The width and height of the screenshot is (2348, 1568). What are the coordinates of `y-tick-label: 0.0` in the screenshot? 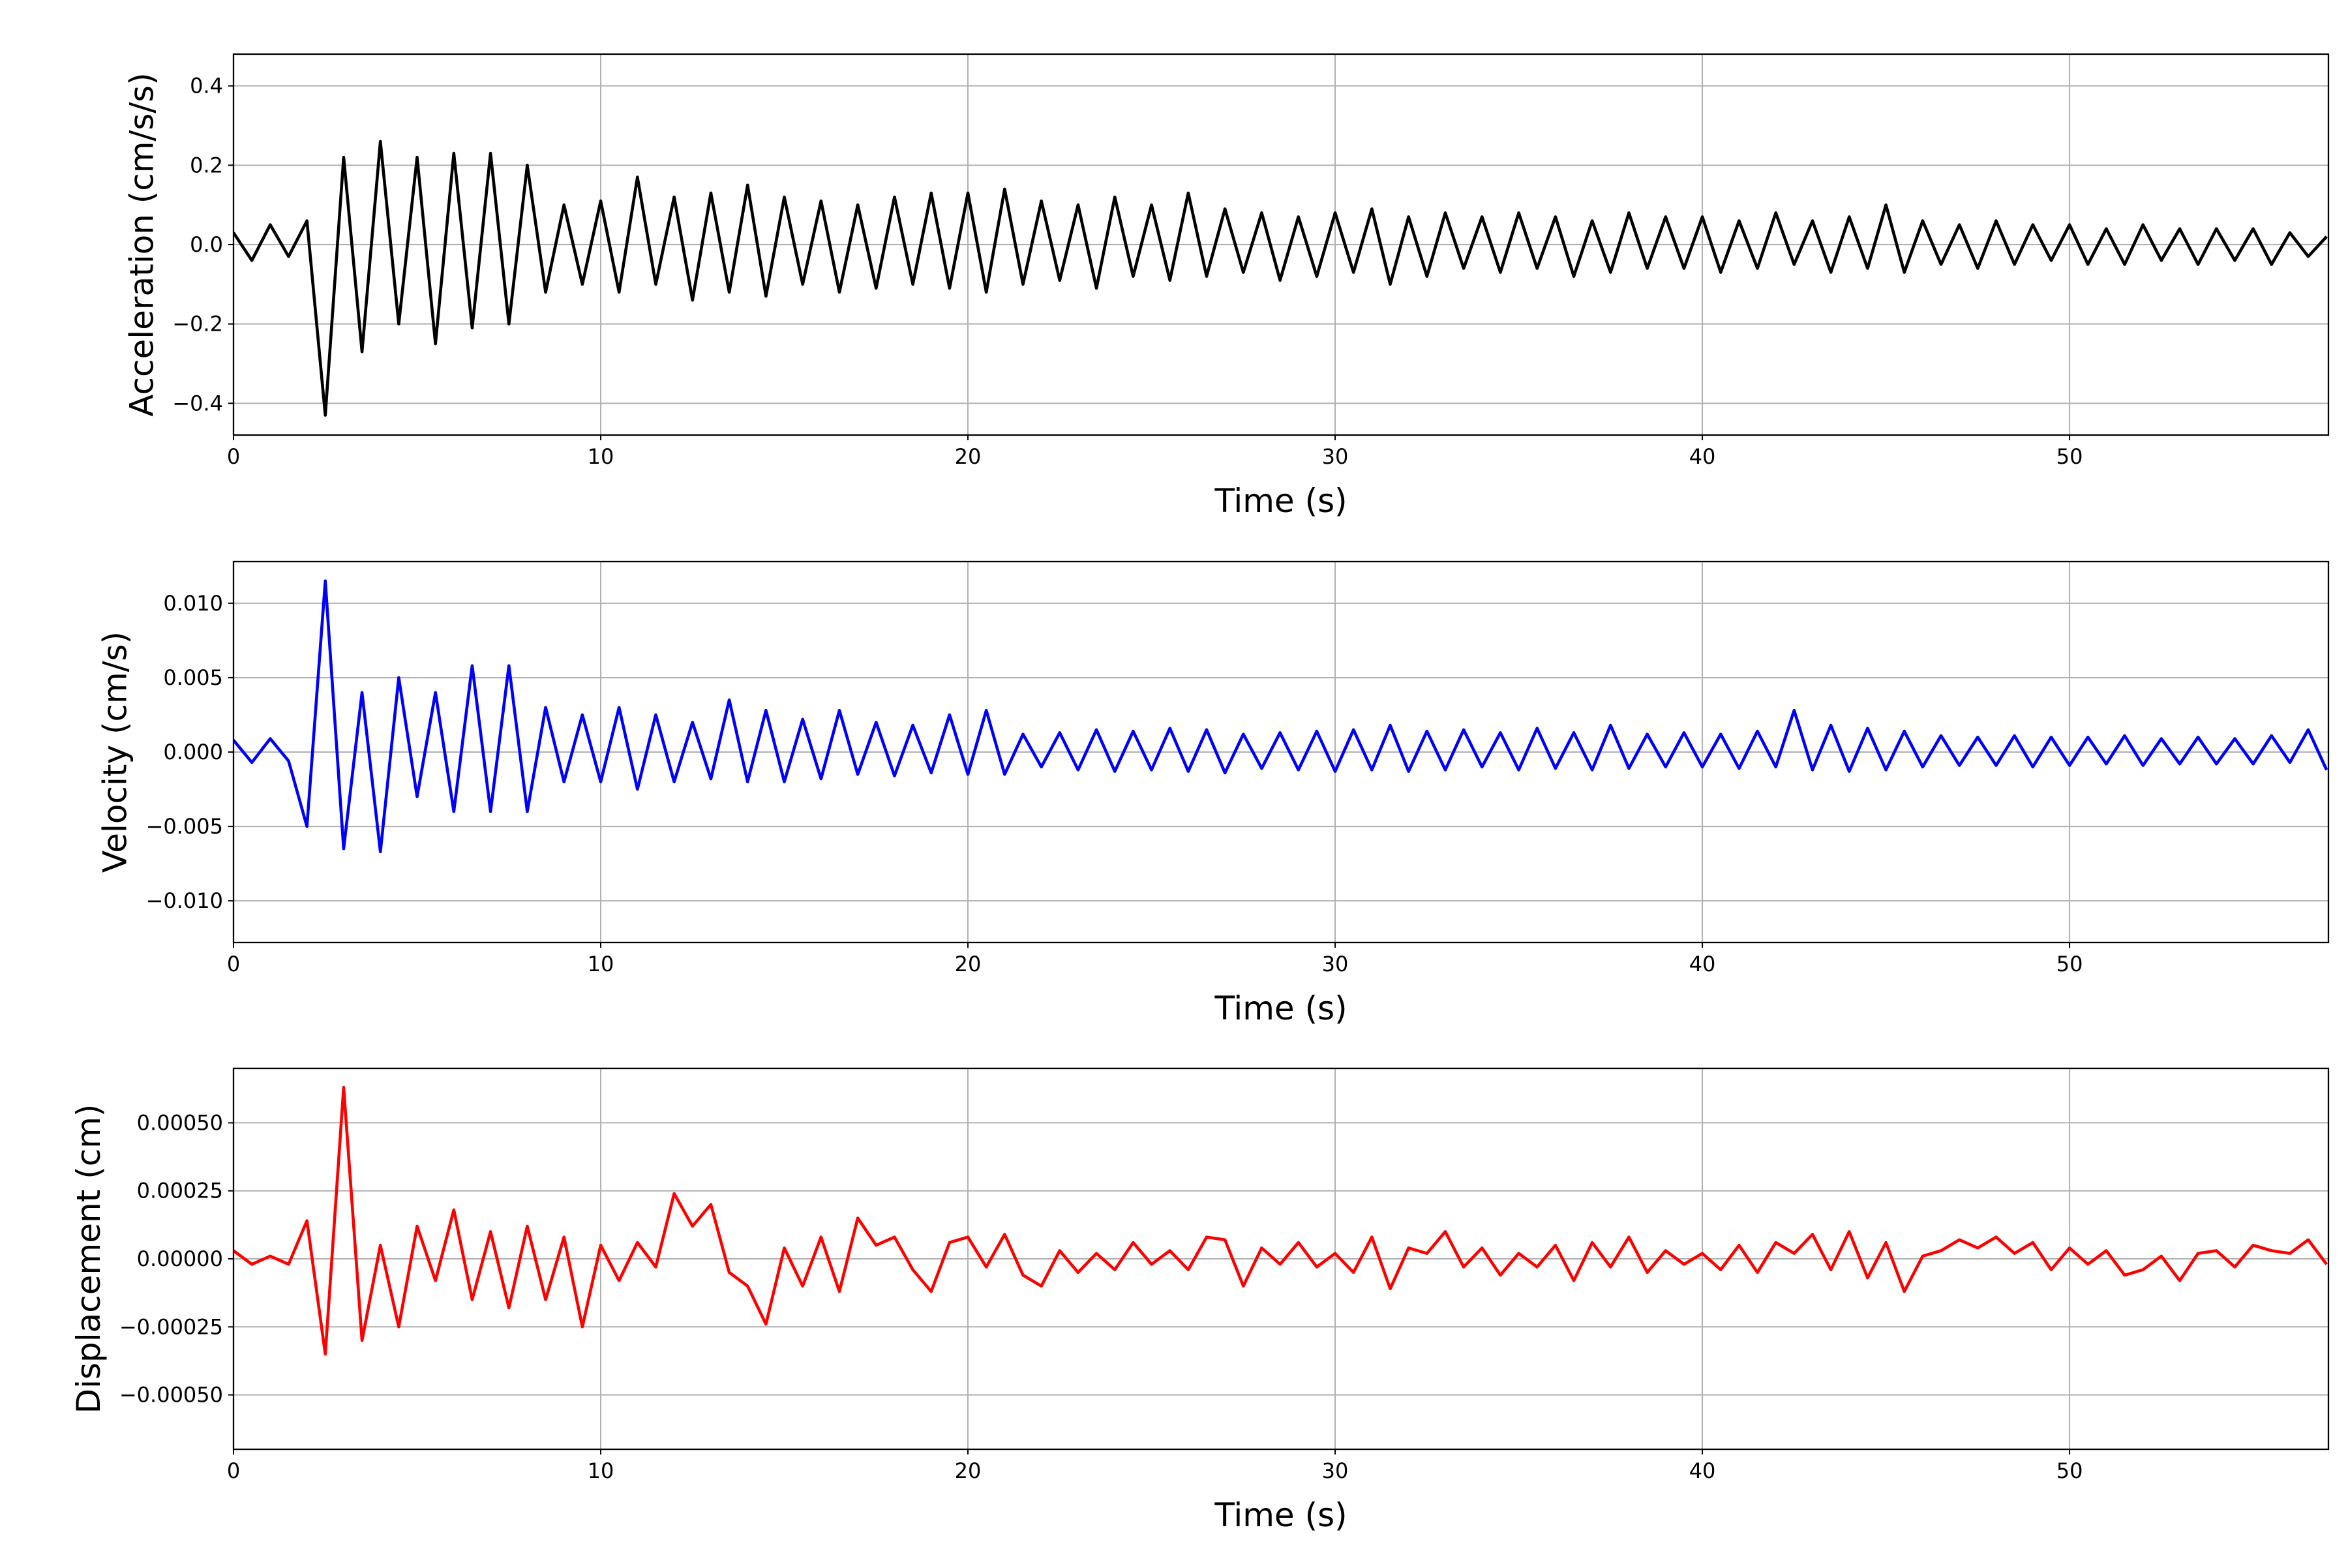 It's located at (207, 244).